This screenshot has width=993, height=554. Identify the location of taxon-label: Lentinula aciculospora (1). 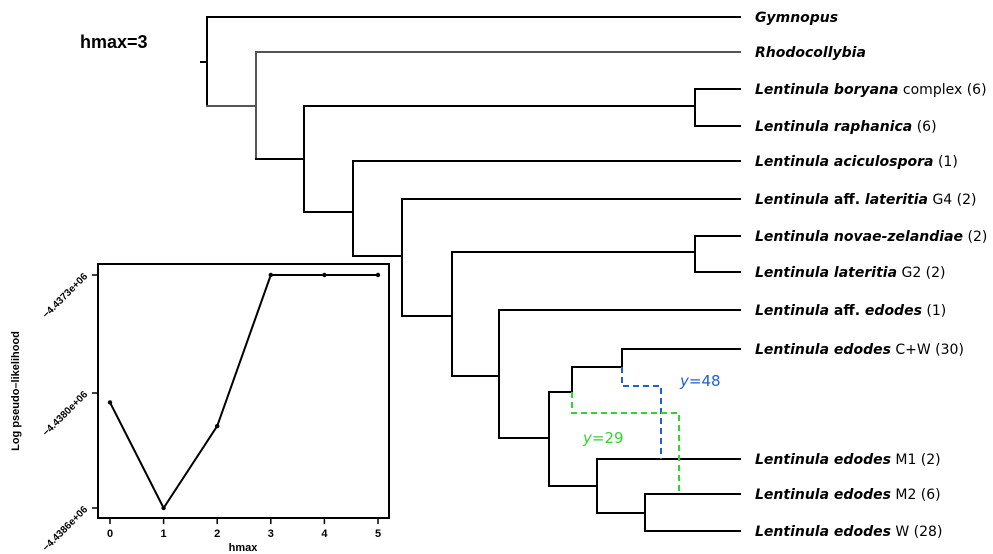
(856, 162).